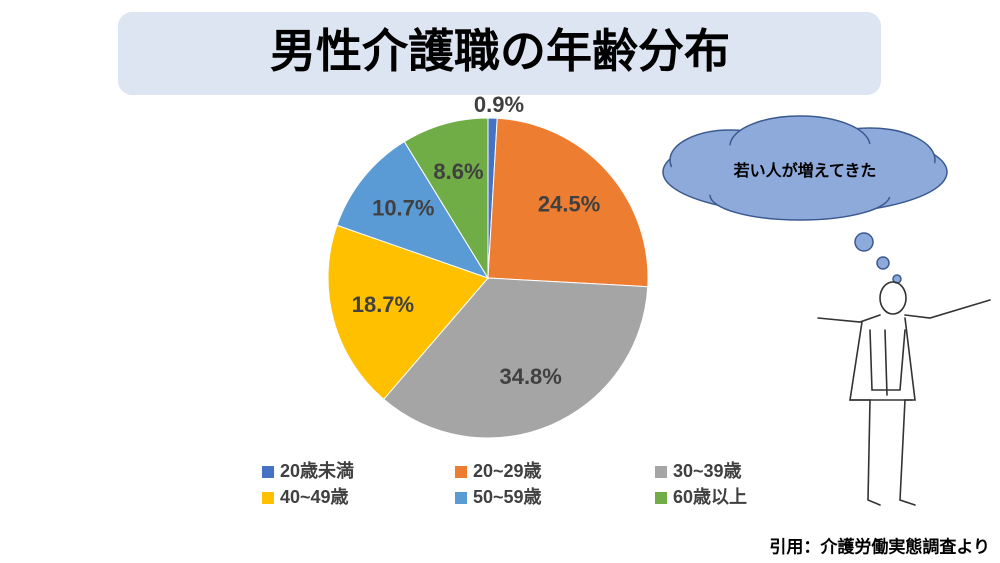  I want to click on legend-label: 20~29歳, so click(507, 471).